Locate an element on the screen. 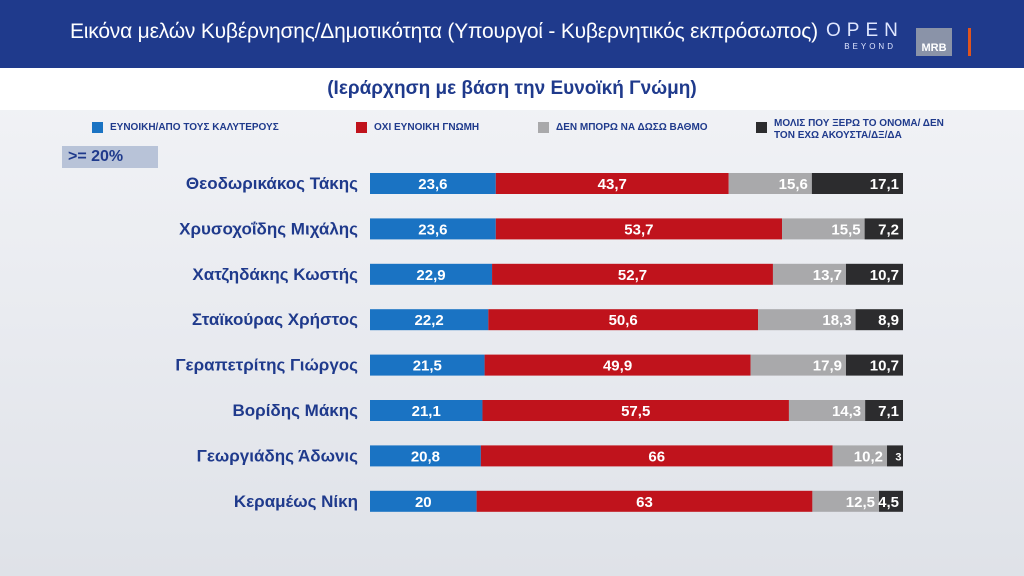  row-label: Χρυσοχοΐδης Μιχάλης is located at coordinates (268, 228).